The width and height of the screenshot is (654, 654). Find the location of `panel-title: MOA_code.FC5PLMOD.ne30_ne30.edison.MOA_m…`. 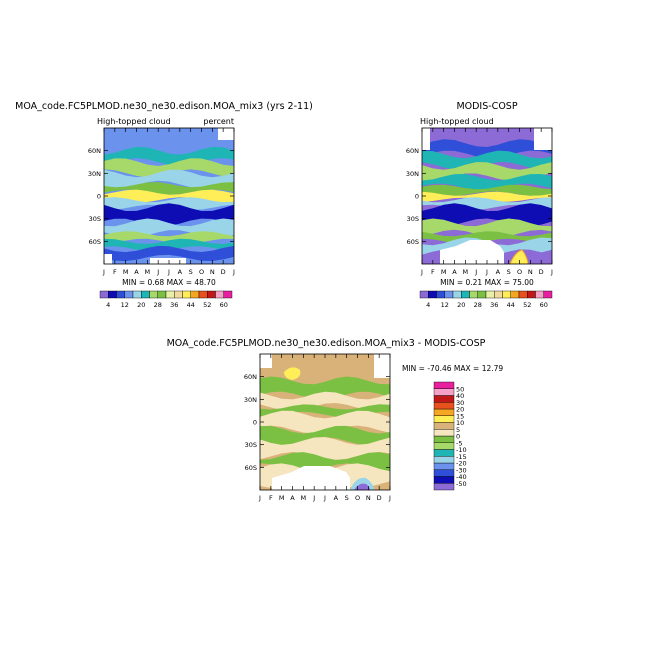

panel-title: MOA_code.FC5PLMOD.ne30_ne30.edison.MOA_m… is located at coordinates (326, 343).